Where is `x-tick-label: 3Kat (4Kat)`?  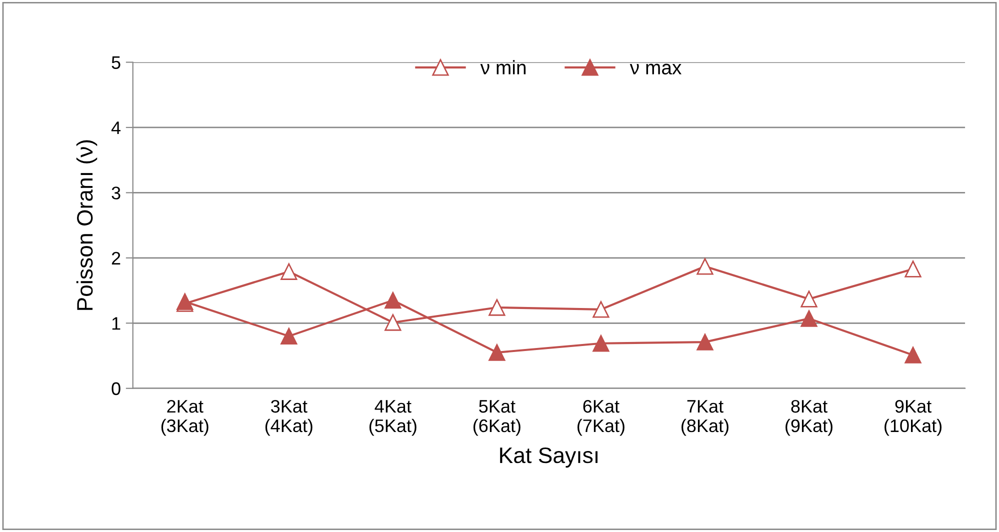 x-tick-label: 3Kat (4Kat) is located at coordinates (288, 418).